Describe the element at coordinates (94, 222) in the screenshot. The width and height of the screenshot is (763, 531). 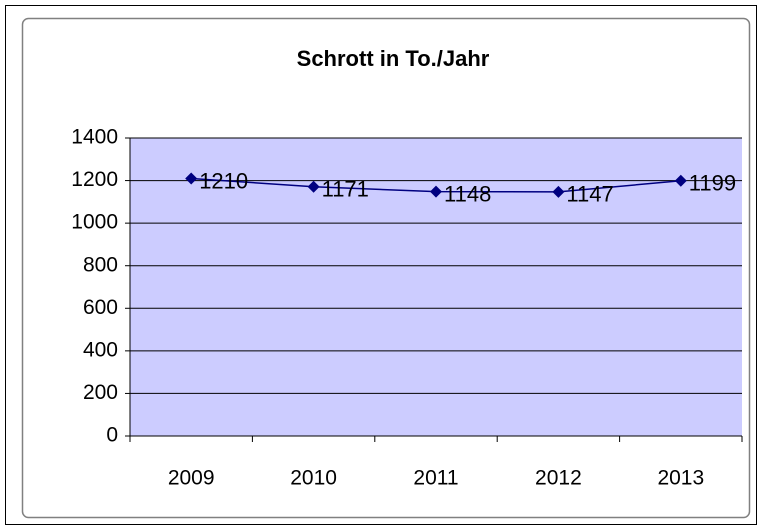
I see `y-tick-label: 1000` at that location.